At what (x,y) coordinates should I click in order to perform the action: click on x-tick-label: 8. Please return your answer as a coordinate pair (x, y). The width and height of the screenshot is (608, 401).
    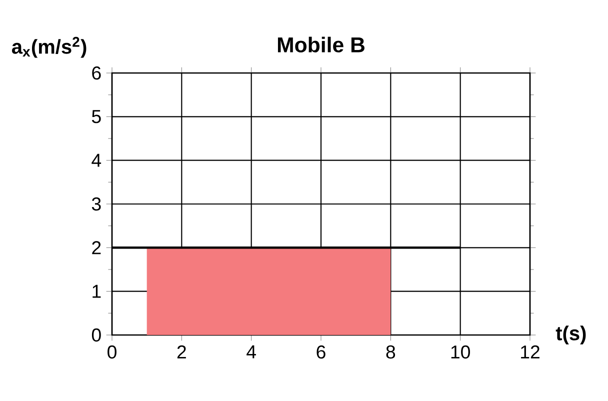
    Looking at the image, I should click on (391, 352).